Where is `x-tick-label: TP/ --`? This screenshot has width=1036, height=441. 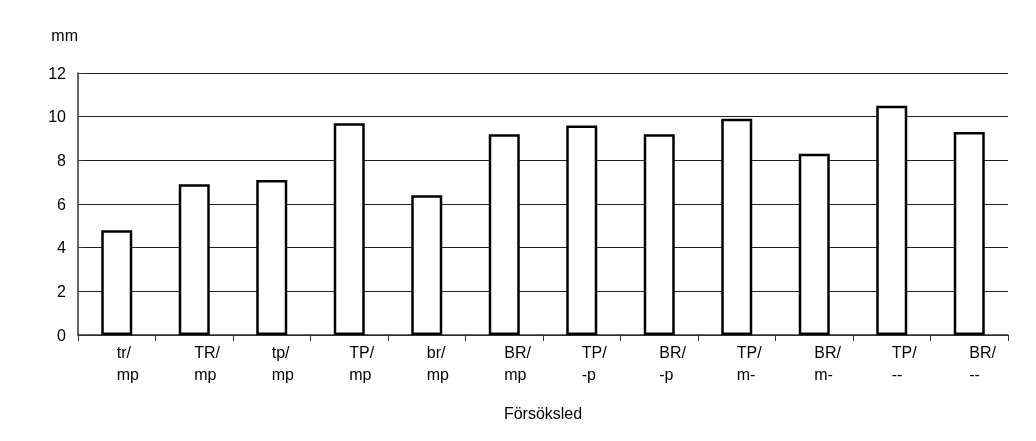
x-tick-label: TP/ -- is located at coordinates (904, 363).